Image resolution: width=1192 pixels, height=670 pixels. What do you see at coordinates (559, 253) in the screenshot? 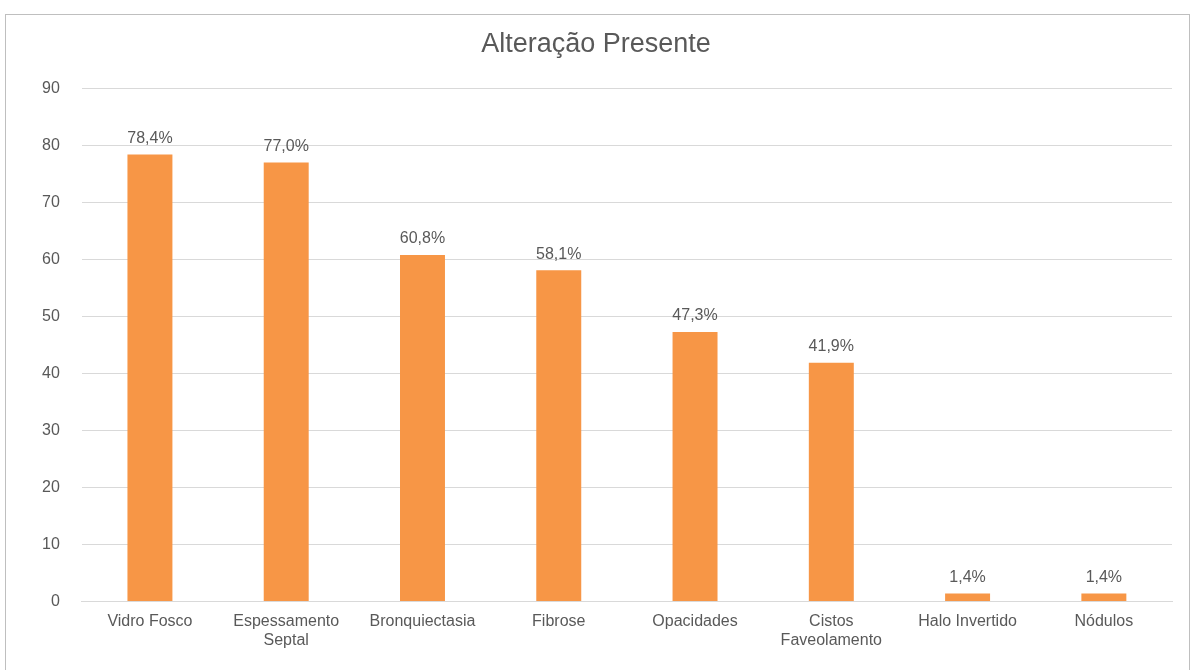
I see `data-label: 58,1%` at bounding box center [559, 253].